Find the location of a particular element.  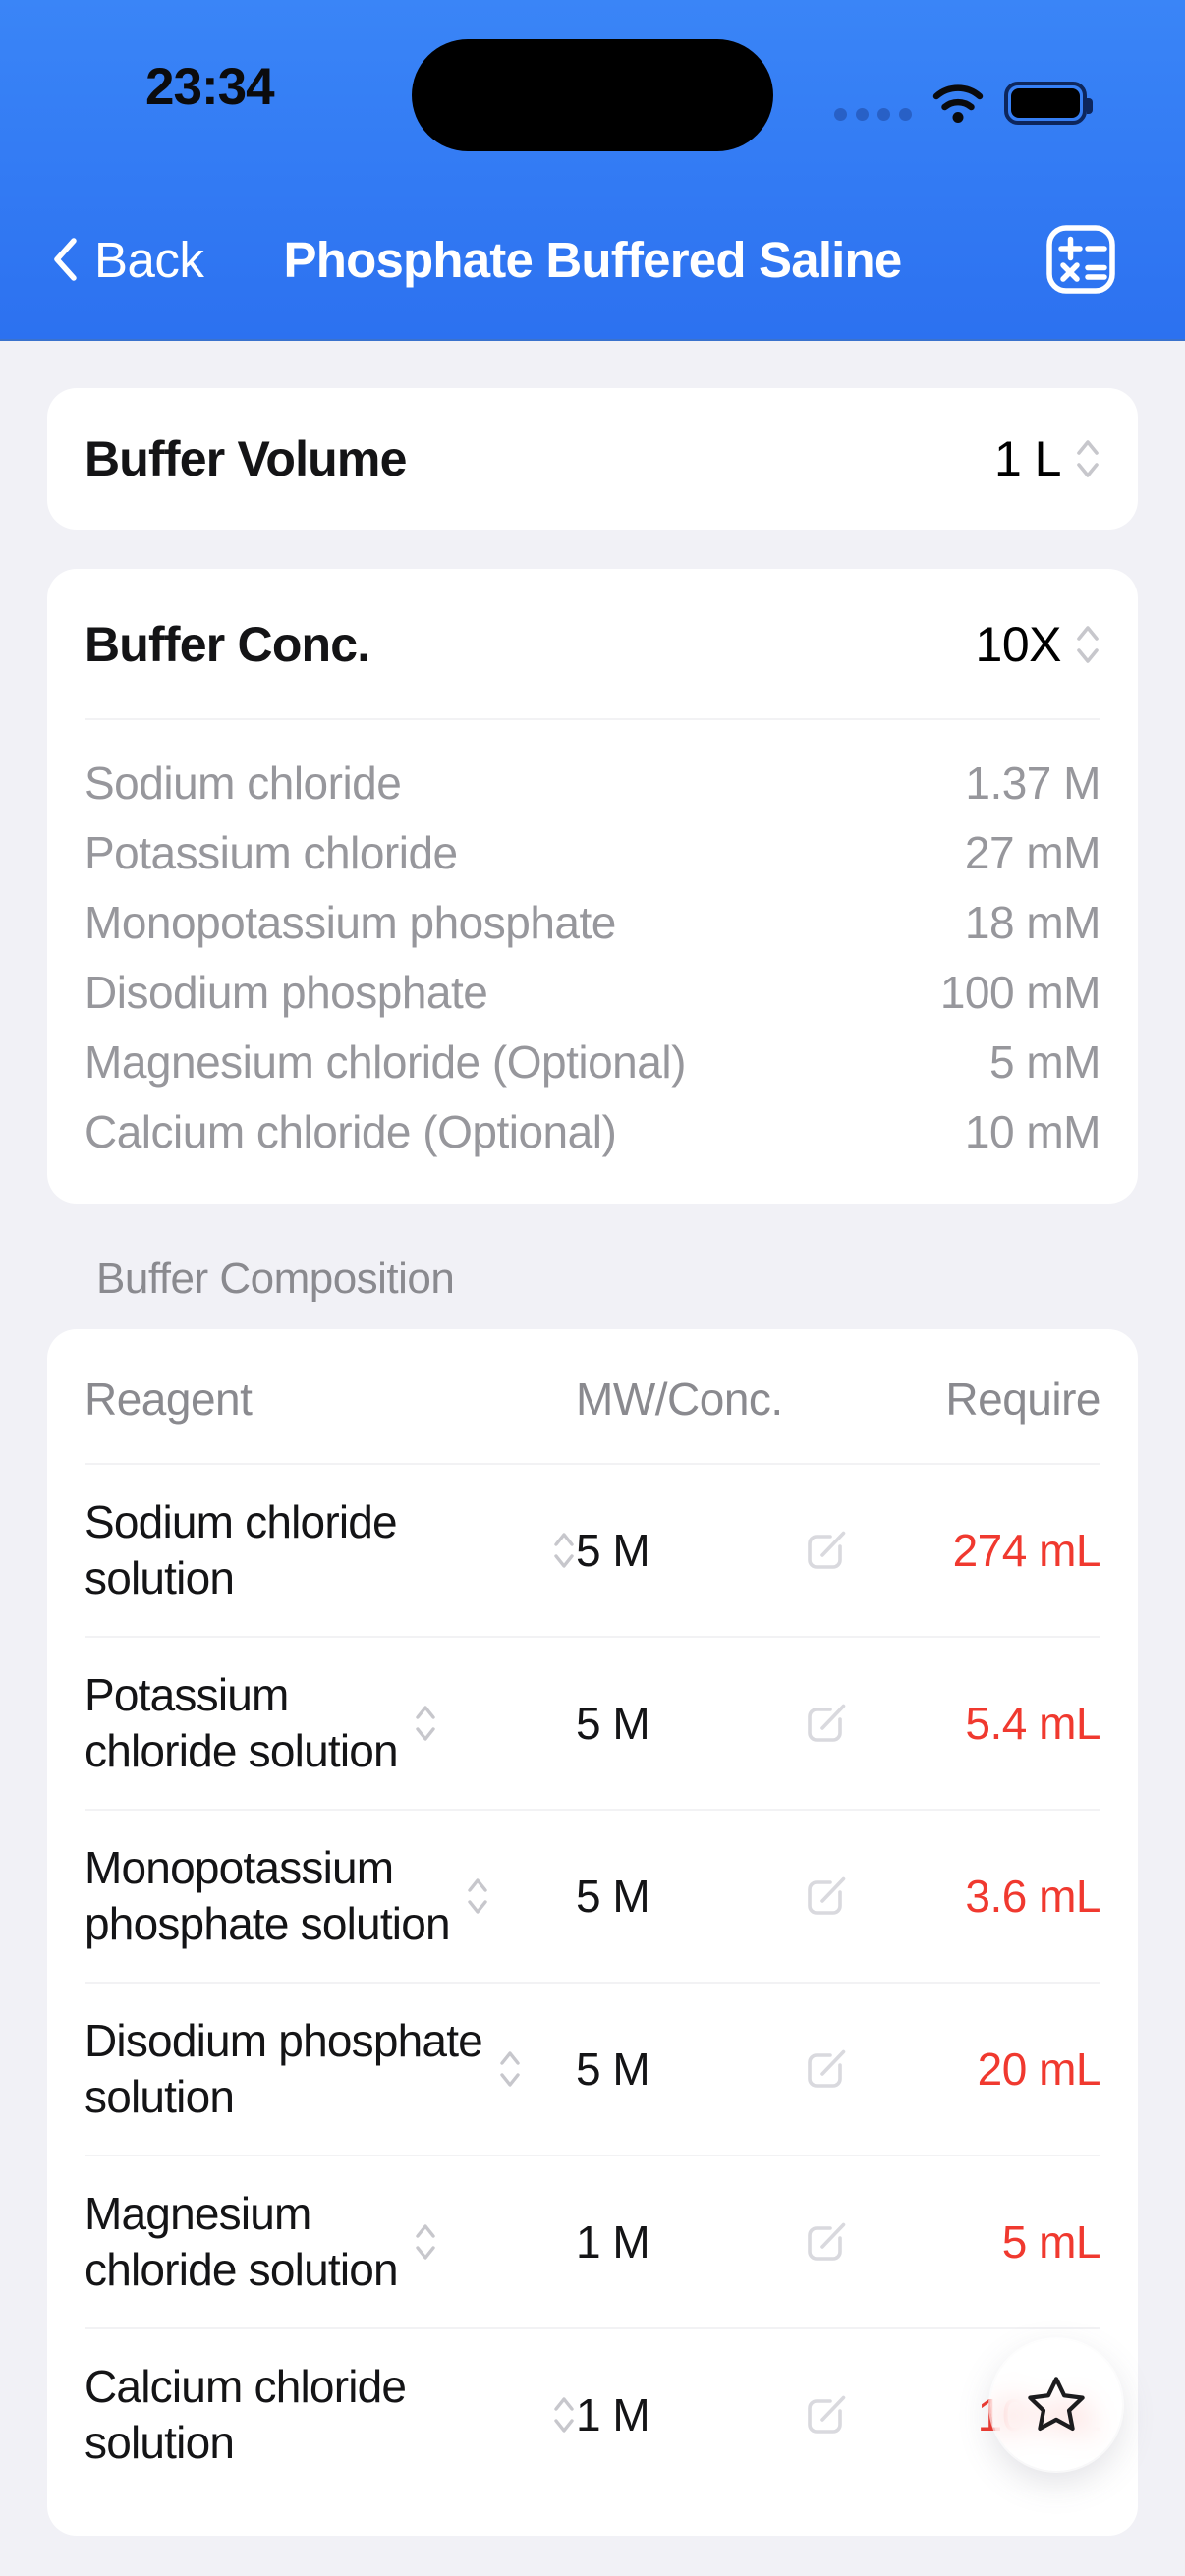

page-title: Phosphate Buffered Saline is located at coordinates (593, 259).